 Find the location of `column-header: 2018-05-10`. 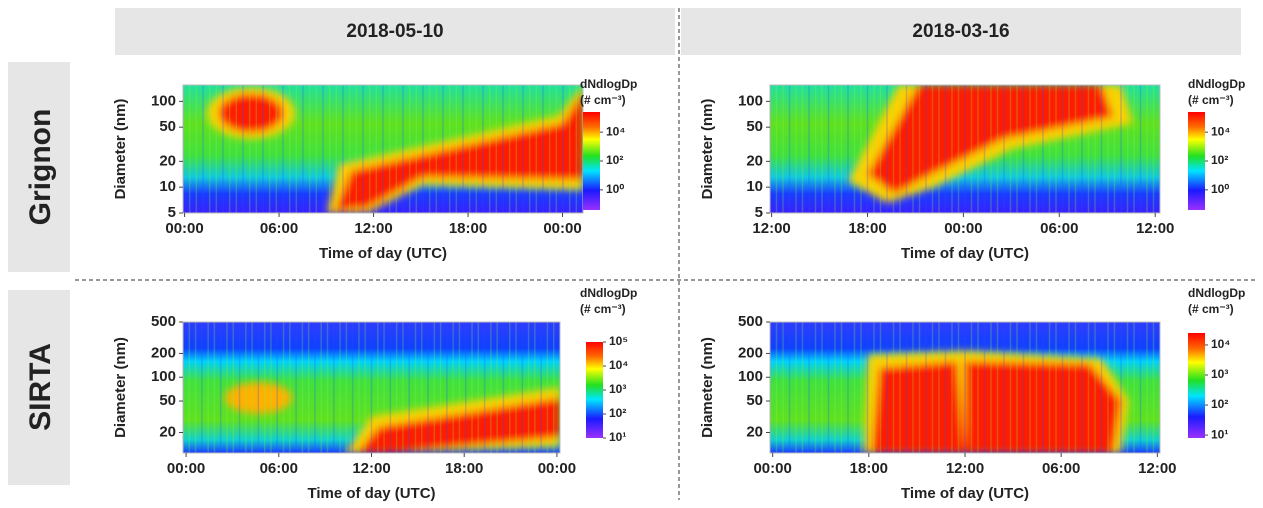

column-header: 2018-05-10 is located at coordinates (394, 31).